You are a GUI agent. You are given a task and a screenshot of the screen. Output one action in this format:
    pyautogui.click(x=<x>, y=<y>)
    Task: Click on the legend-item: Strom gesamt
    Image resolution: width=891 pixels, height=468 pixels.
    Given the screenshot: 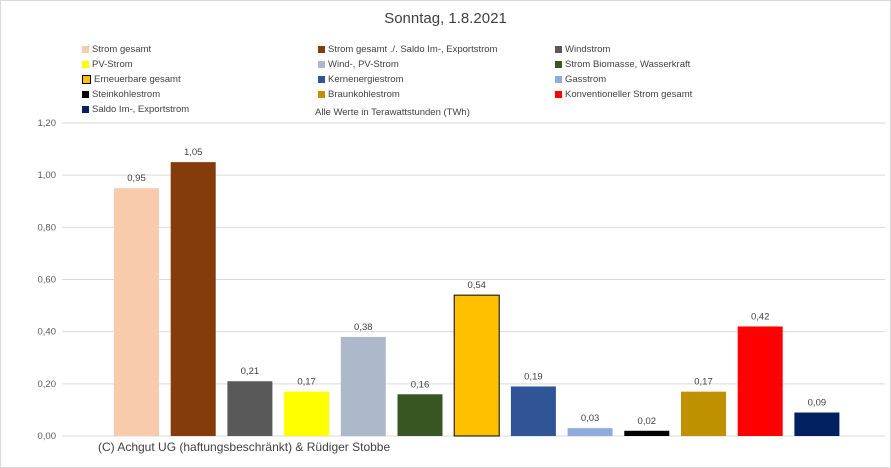 What is the action you would take?
    pyautogui.click(x=116, y=49)
    